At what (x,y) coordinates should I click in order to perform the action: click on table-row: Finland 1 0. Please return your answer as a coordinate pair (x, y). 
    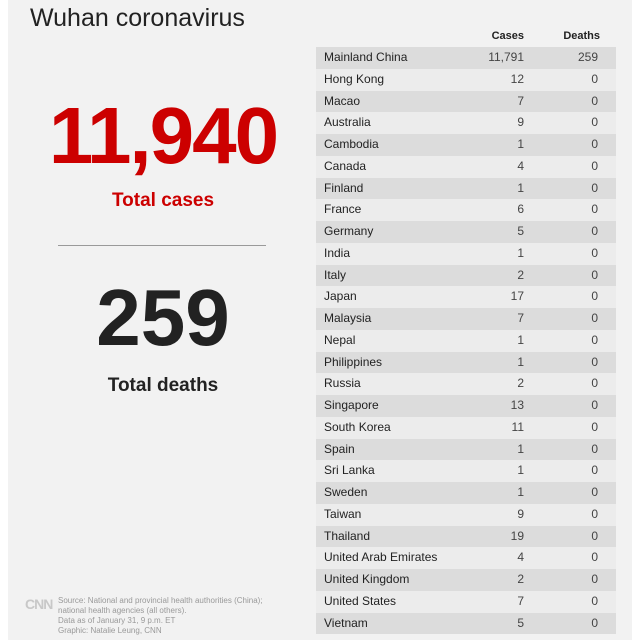
    Looking at the image, I should click on (466, 188).